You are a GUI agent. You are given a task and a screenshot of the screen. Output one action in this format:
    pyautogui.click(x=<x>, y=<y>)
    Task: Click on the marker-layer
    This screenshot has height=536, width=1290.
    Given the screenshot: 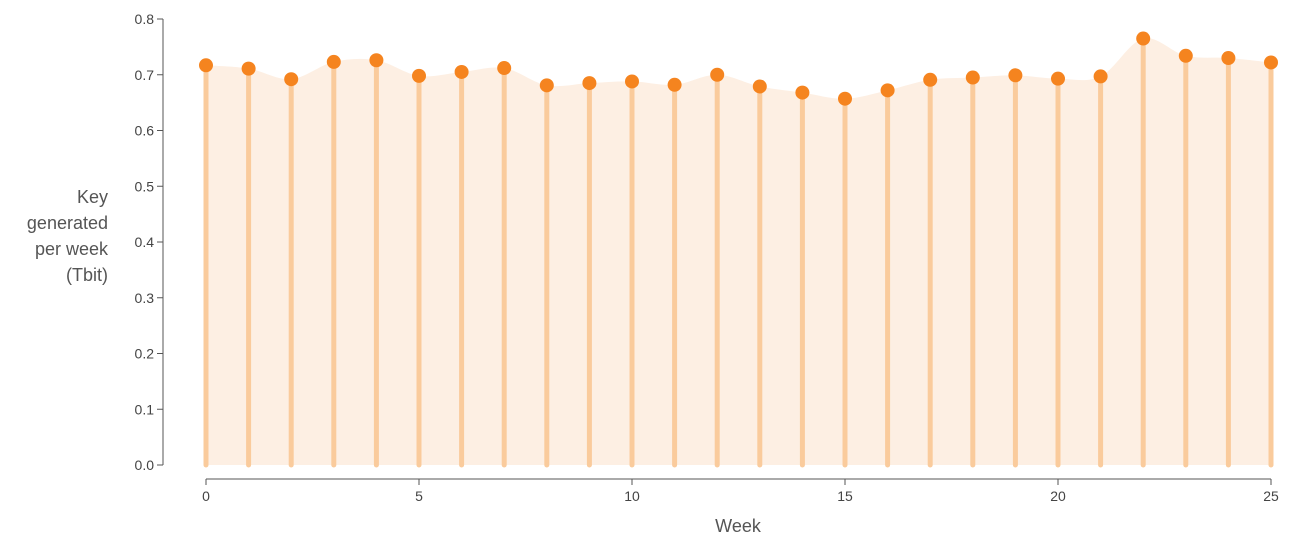 What is the action you would take?
    pyautogui.click(x=738, y=68)
    